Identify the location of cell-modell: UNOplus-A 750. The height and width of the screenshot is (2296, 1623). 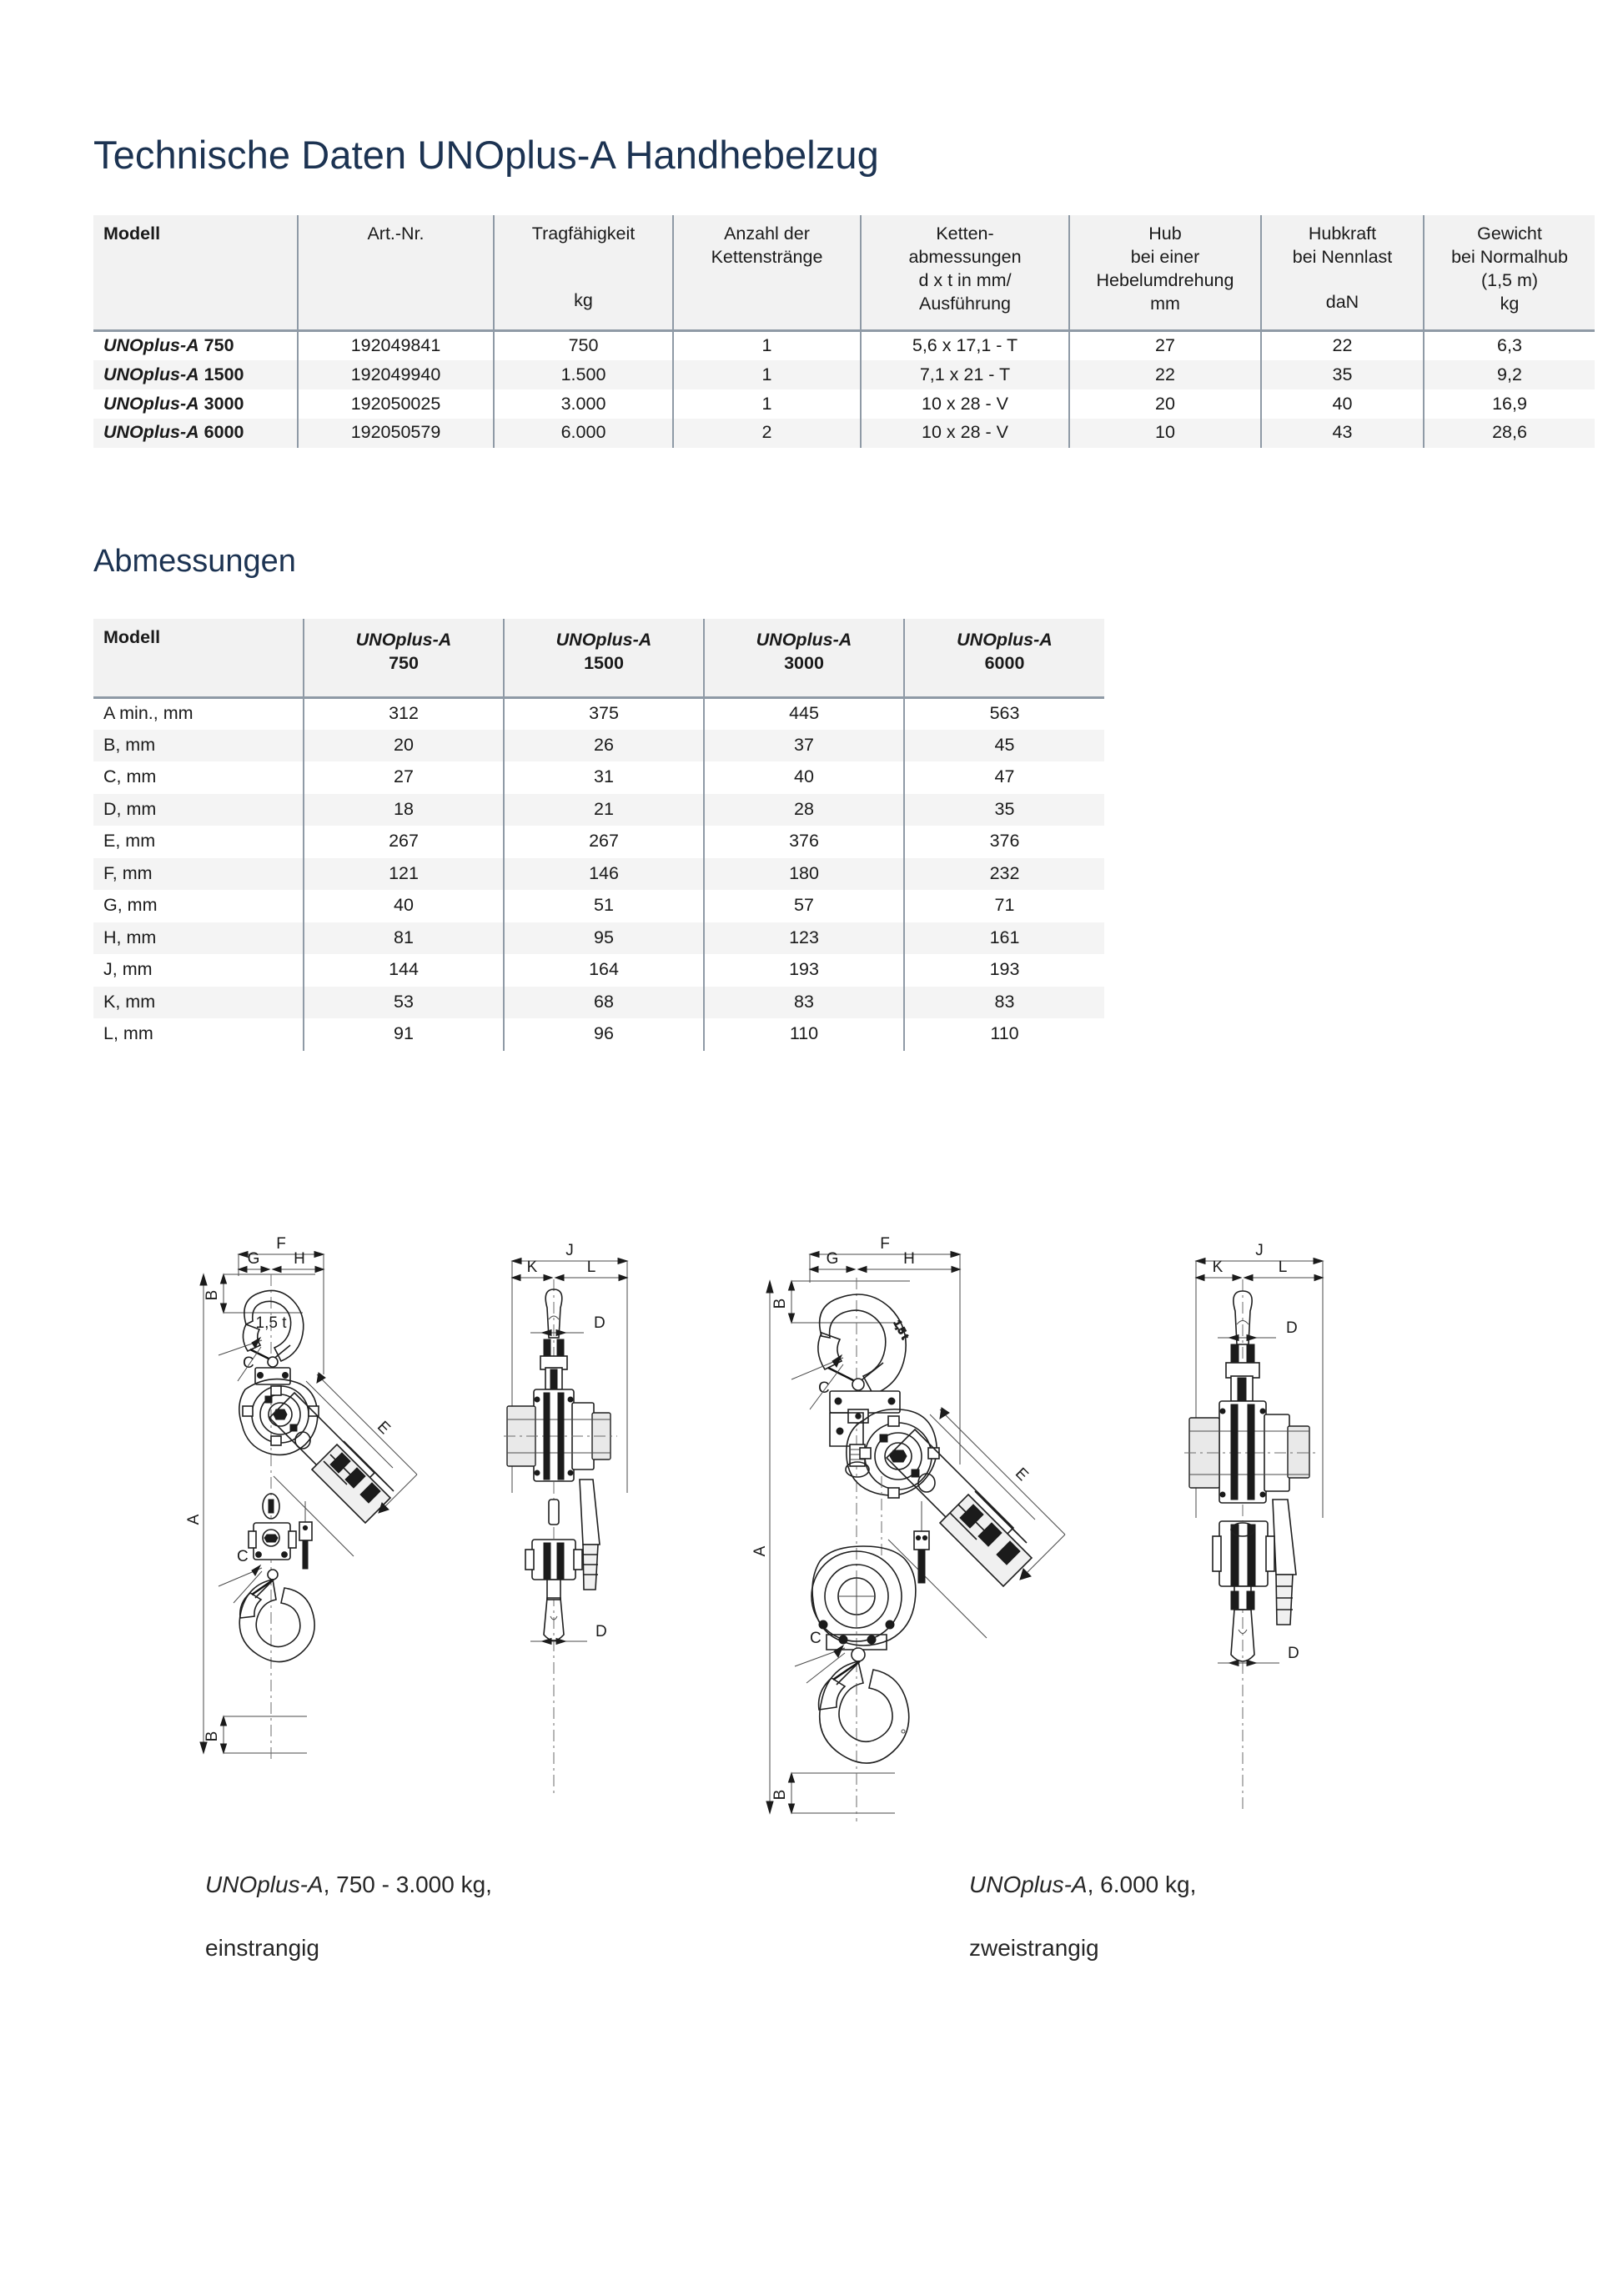
(168, 345).